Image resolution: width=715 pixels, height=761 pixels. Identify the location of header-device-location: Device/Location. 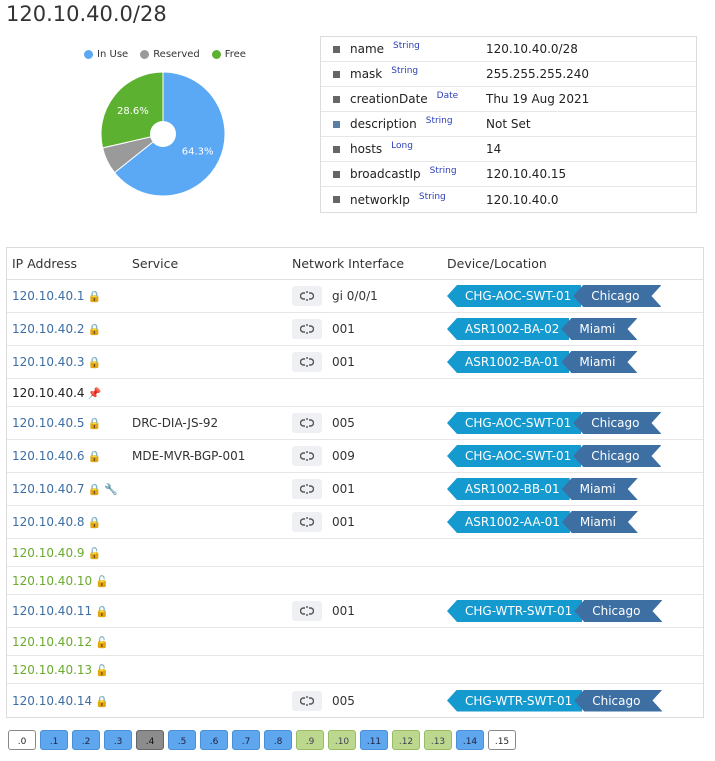
(497, 263).